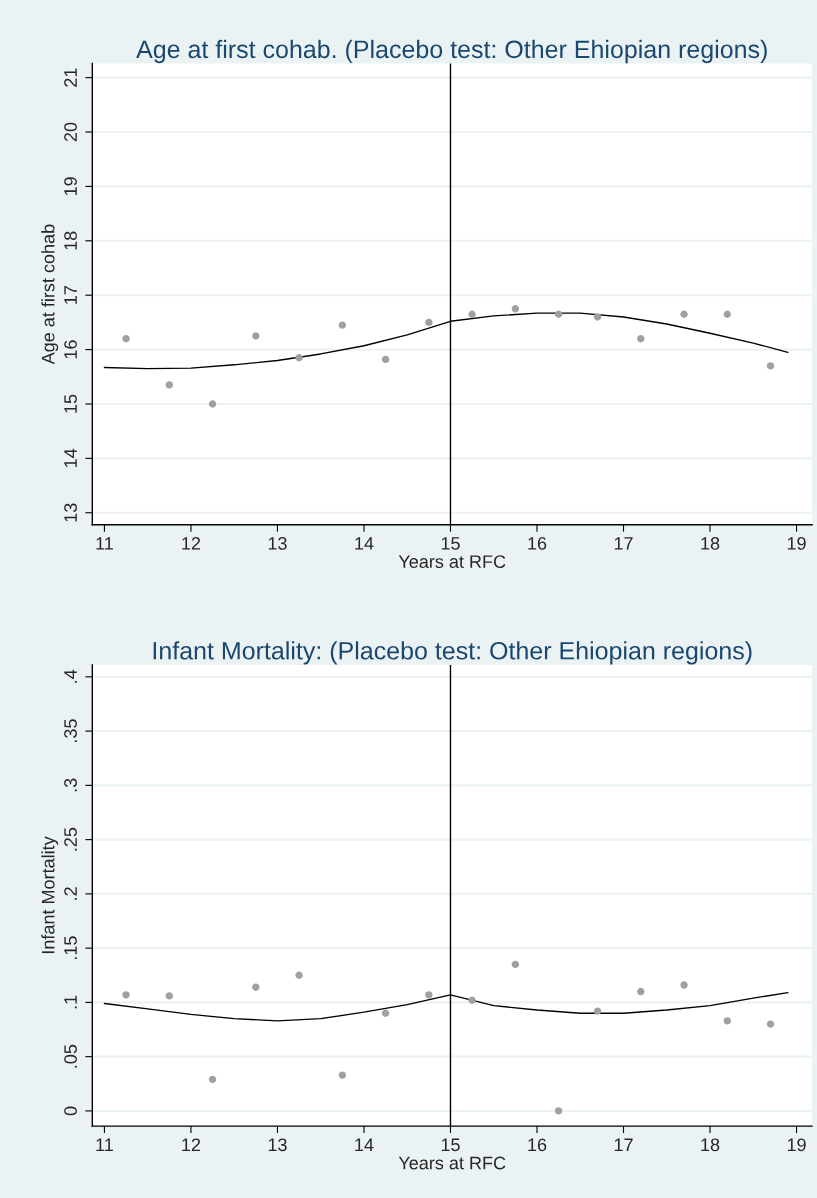  Describe the element at coordinates (70, 240) in the screenshot. I see `y-tick-label: 18` at that location.